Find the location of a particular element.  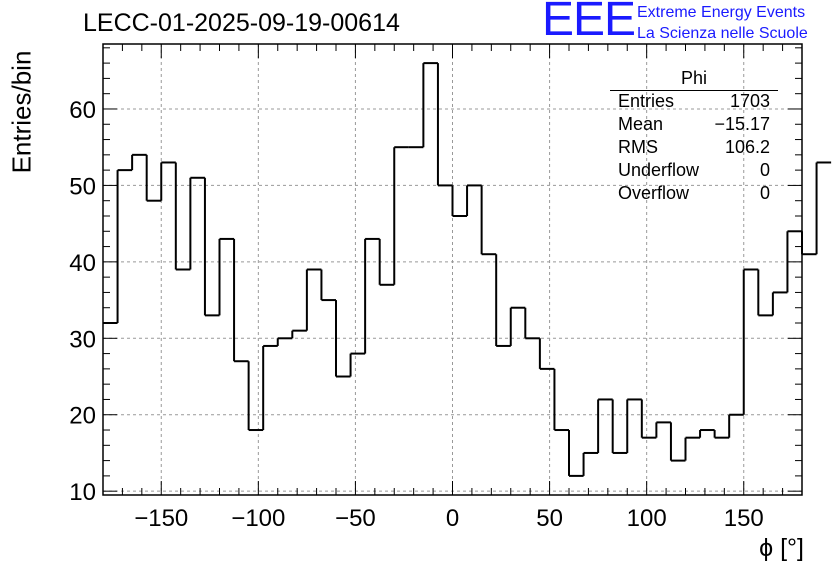

logo-line-2: La Scienza nelle Scuole is located at coordinates (722, 33).